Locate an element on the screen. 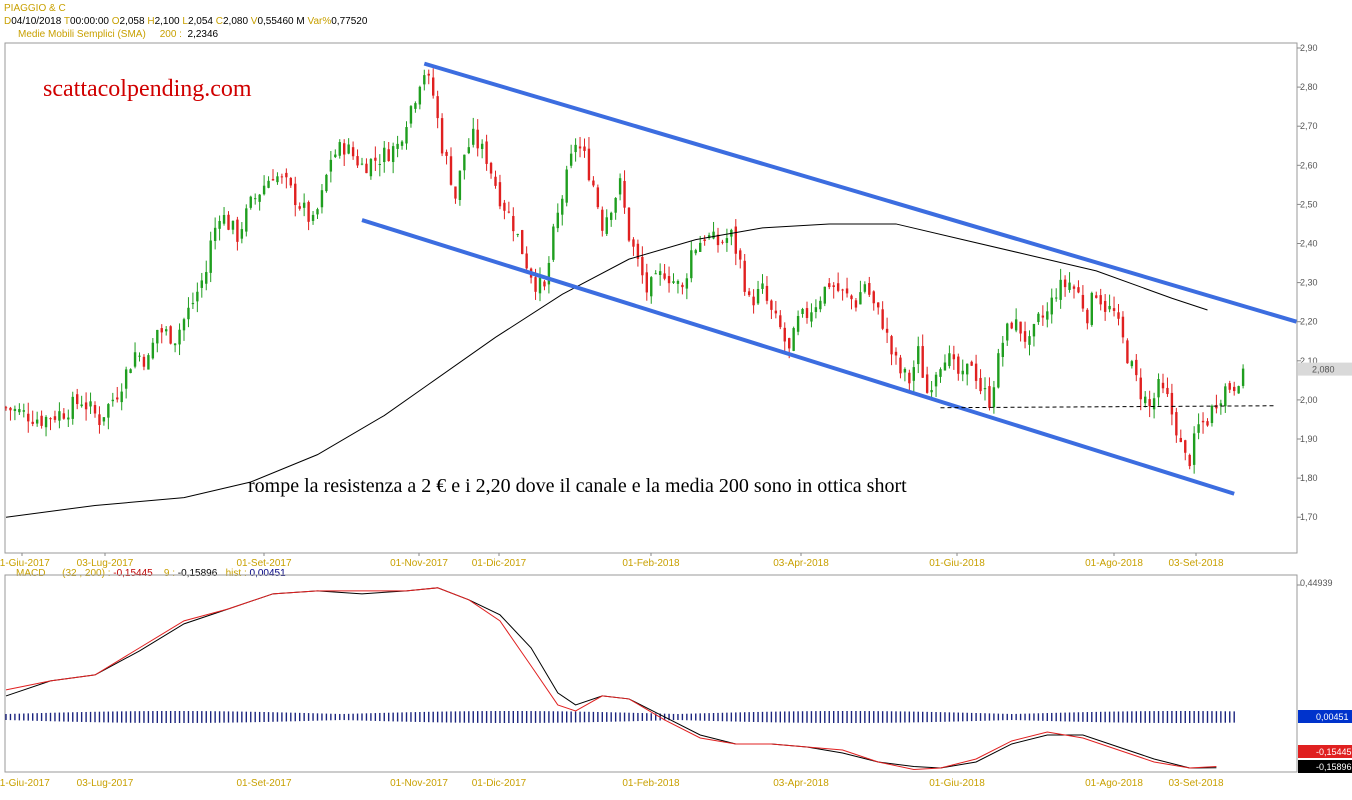 Image resolution: width=1352 pixels, height=800 pixels. macd-value-box-label: -0,15445 is located at coordinates (1334, 752).